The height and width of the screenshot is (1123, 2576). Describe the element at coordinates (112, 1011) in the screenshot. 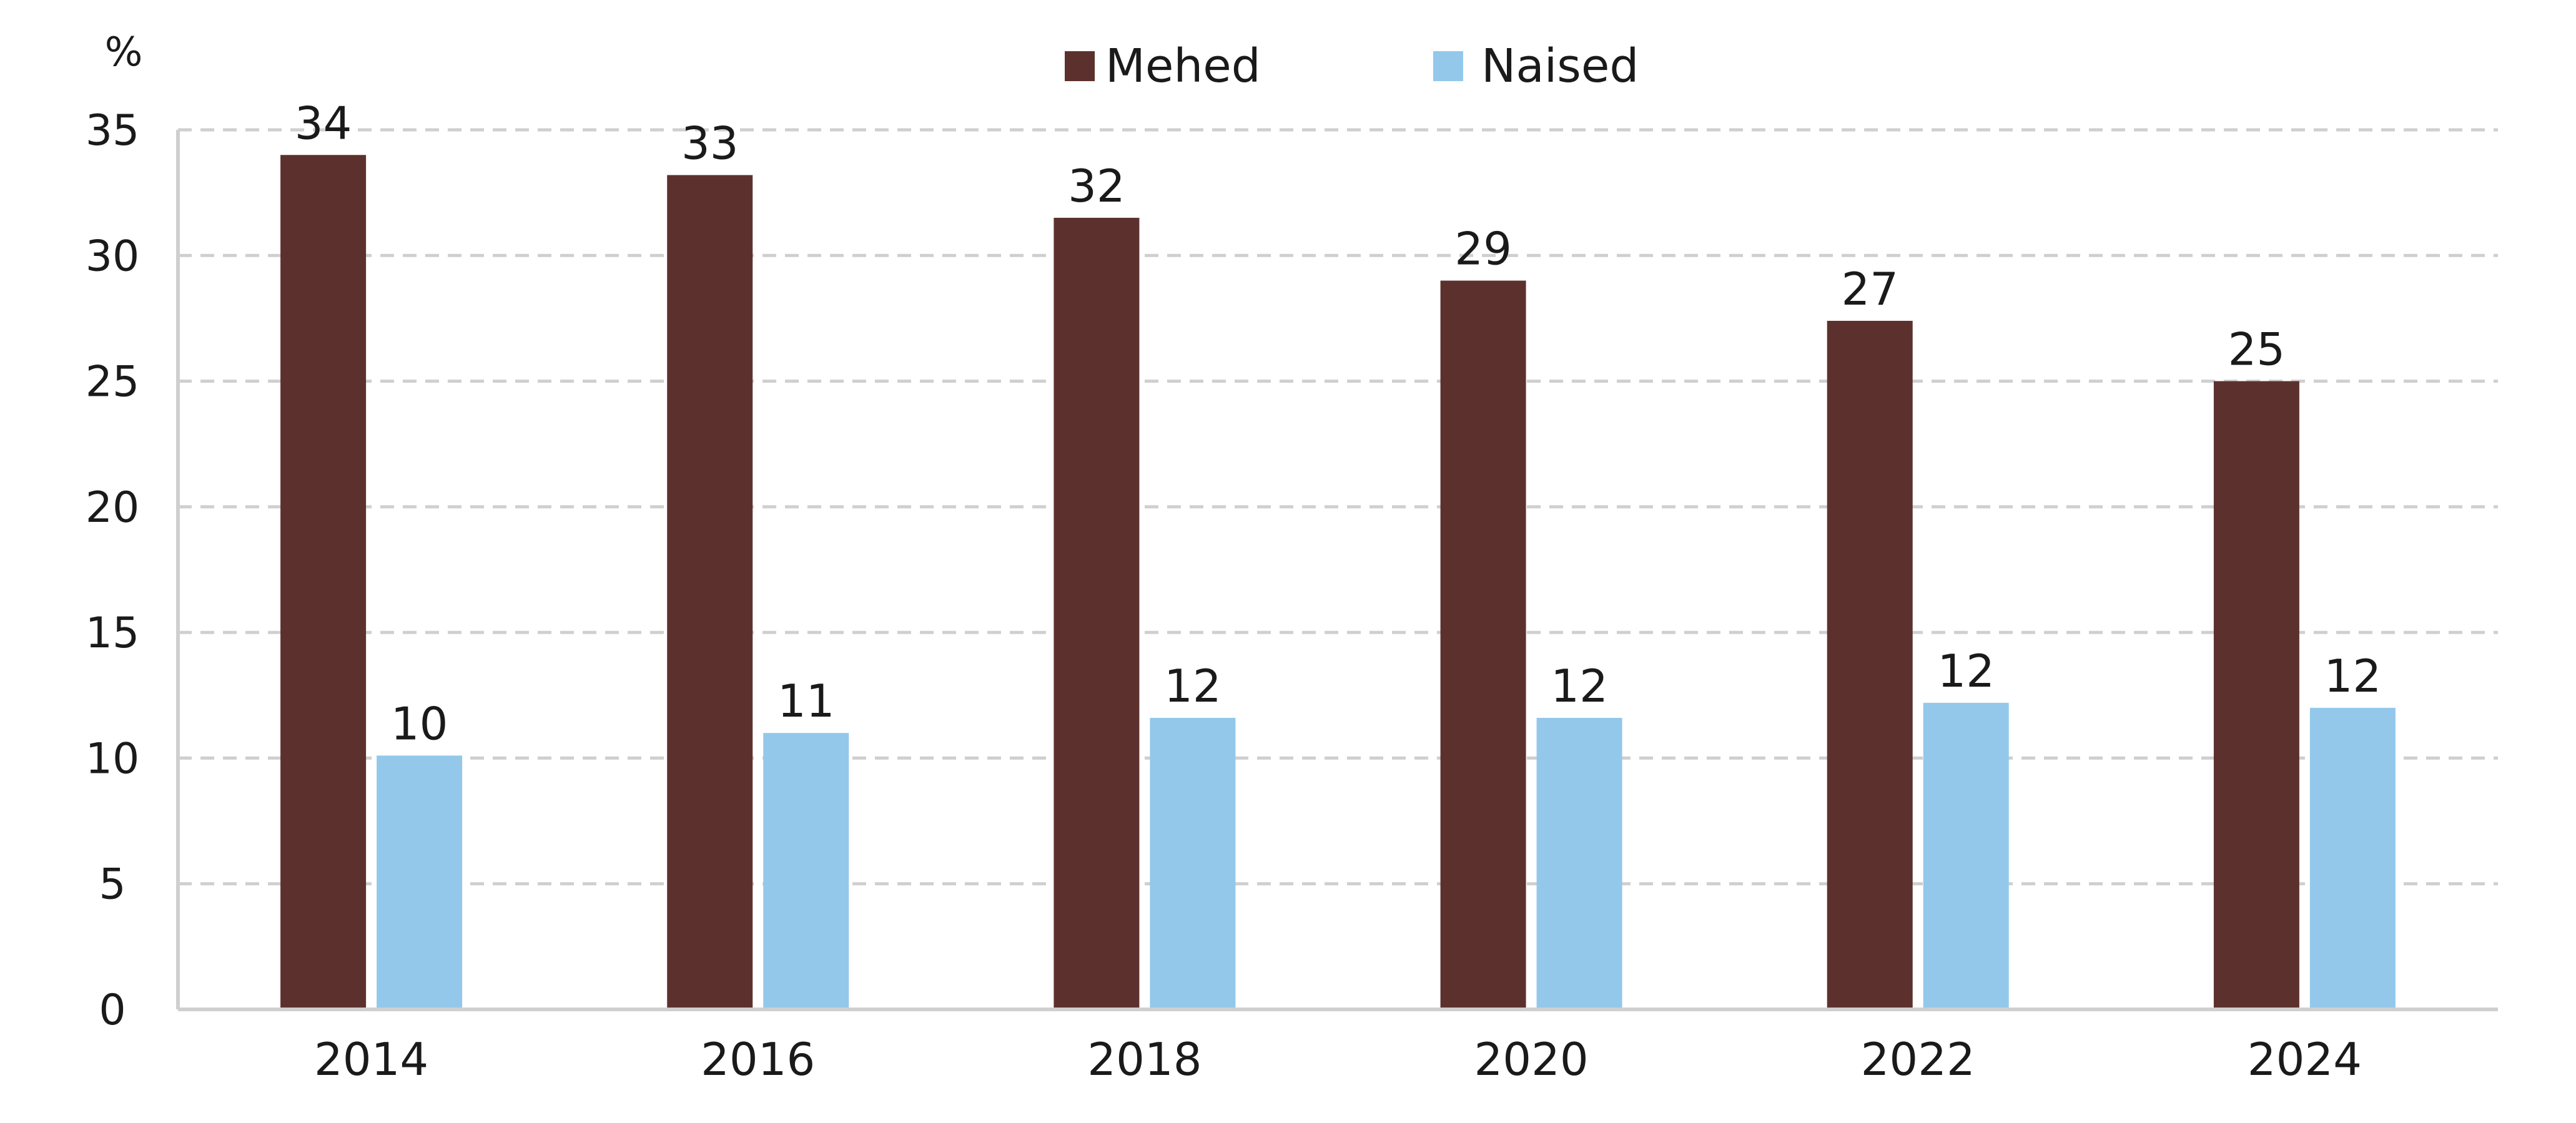

I see `y-tick-label: 0` at that location.